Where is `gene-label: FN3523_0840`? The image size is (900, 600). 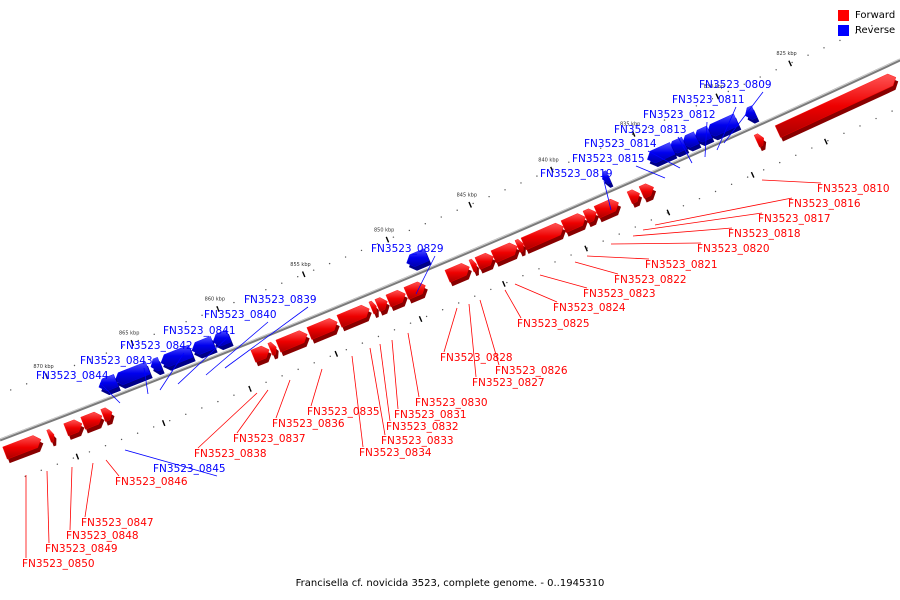
gene-label: FN3523_0840 is located at coordinates (240, 315).